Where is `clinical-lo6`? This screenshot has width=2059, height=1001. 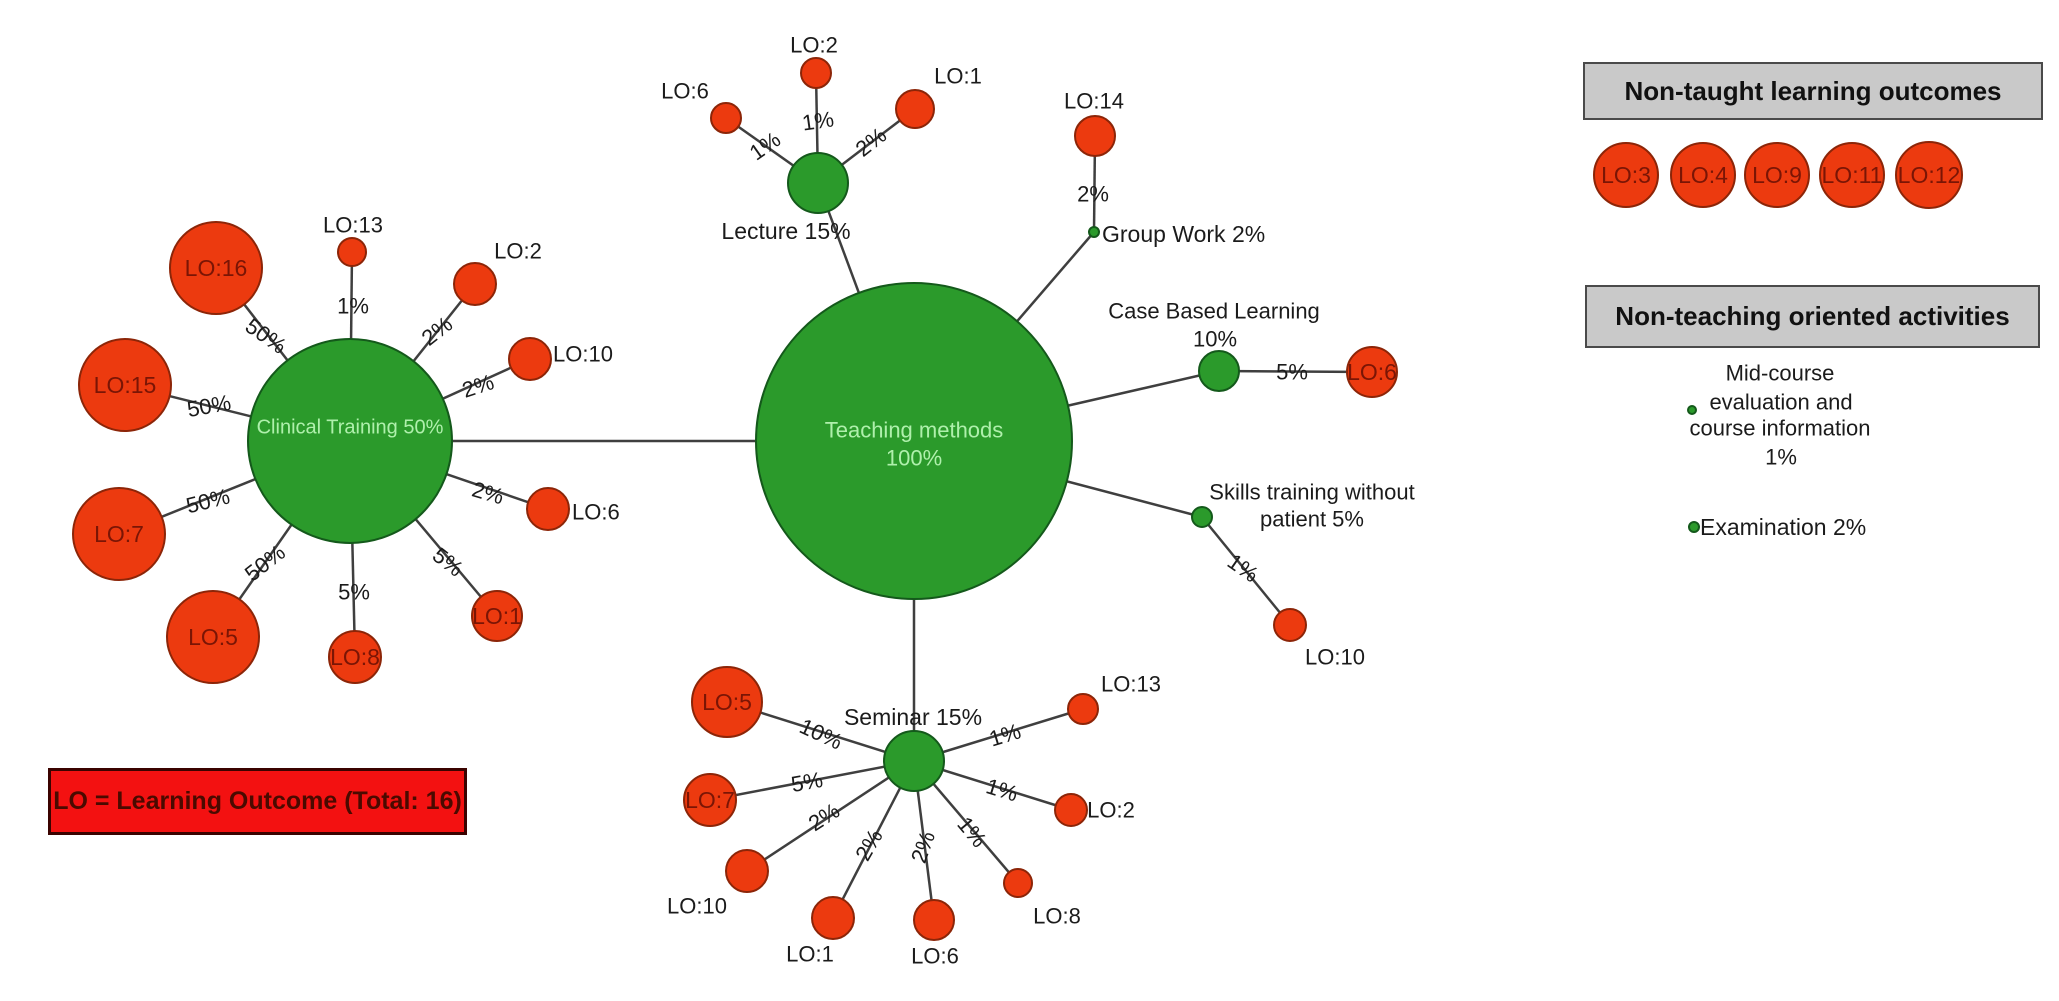
clinical-lo6 is located at coordinates (548, 509).